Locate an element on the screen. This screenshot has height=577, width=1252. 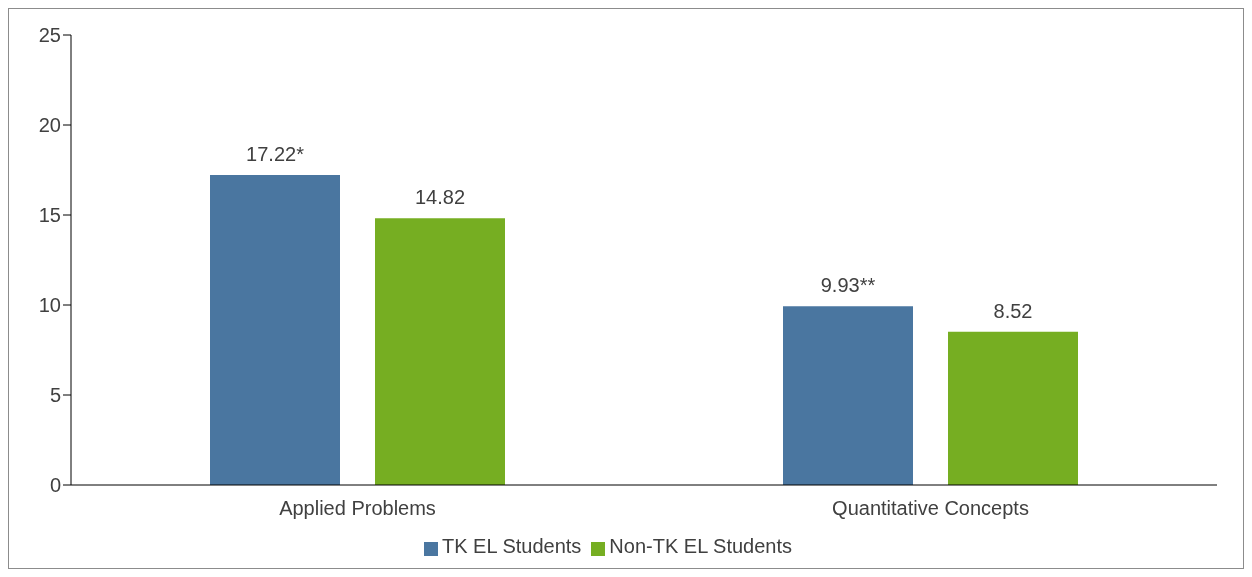
data-label: 9.93** is located at coordinates (848, 285).